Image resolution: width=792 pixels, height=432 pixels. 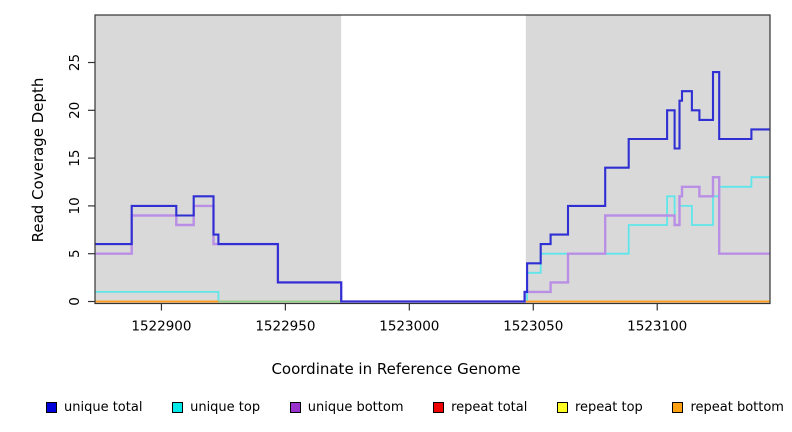 I want to click on legend-item-unique-bottom: unique bottom, so click(x=346, y=407).